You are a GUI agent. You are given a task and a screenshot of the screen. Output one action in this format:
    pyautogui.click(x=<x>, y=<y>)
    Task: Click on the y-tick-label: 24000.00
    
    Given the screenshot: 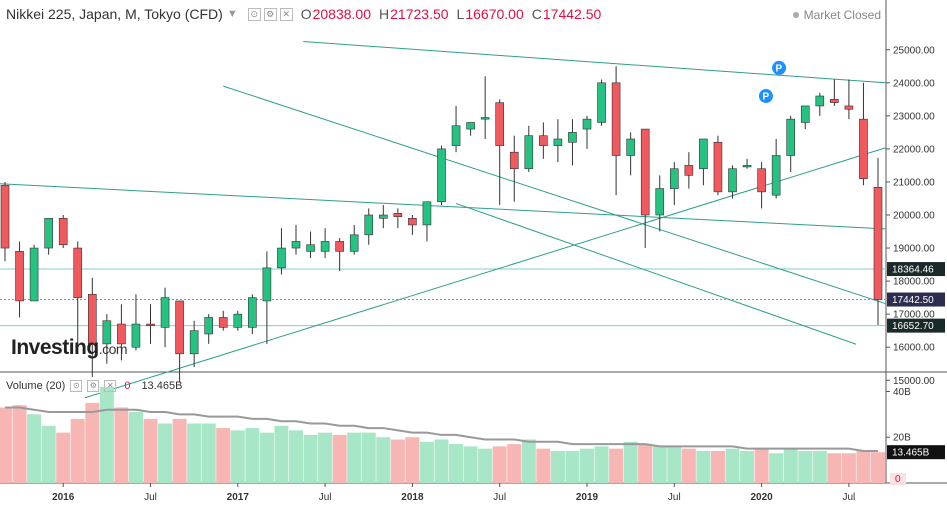 What is the action you would take?
    pyautogui.click(x=914, y=83)
    